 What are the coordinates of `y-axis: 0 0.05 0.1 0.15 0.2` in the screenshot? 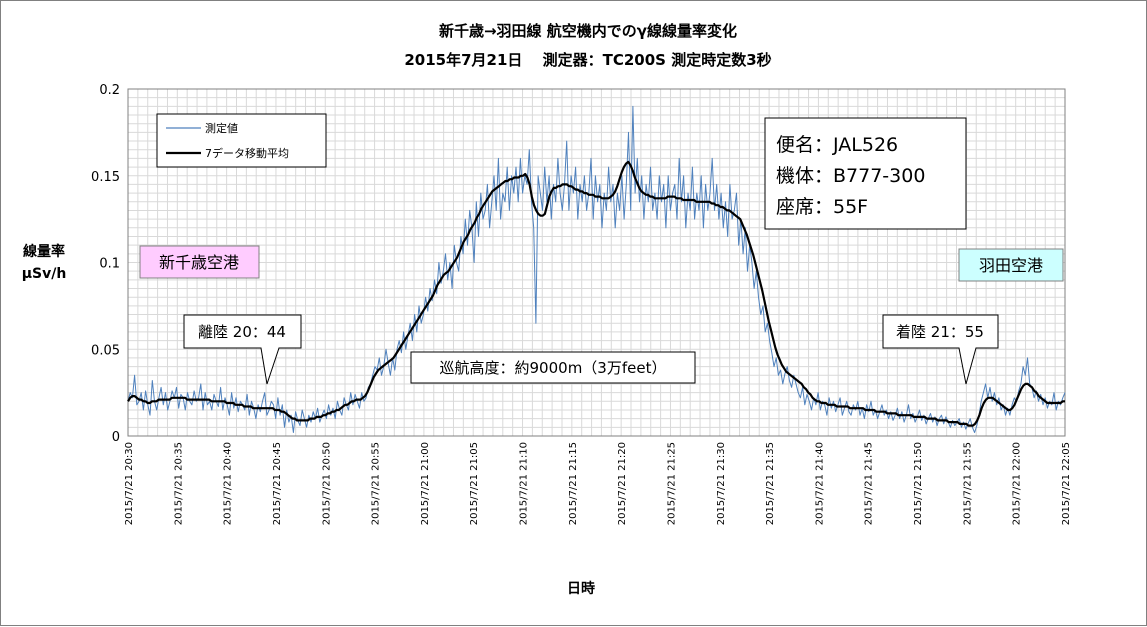 It's located at (105, 264).